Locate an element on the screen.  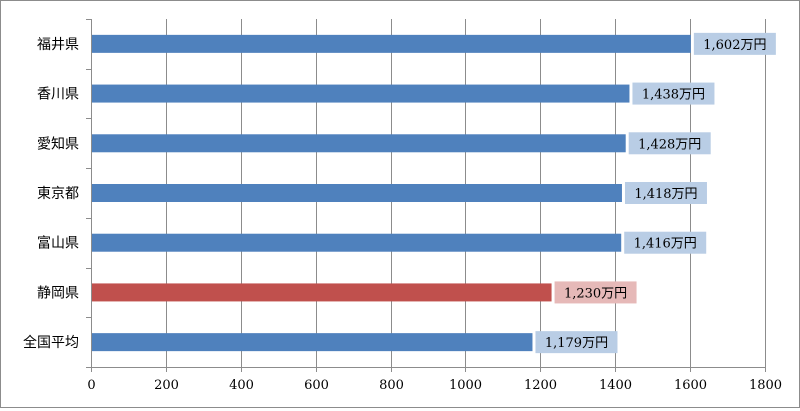
data-label: 1,416万円 is located at coordinates (665, 244).